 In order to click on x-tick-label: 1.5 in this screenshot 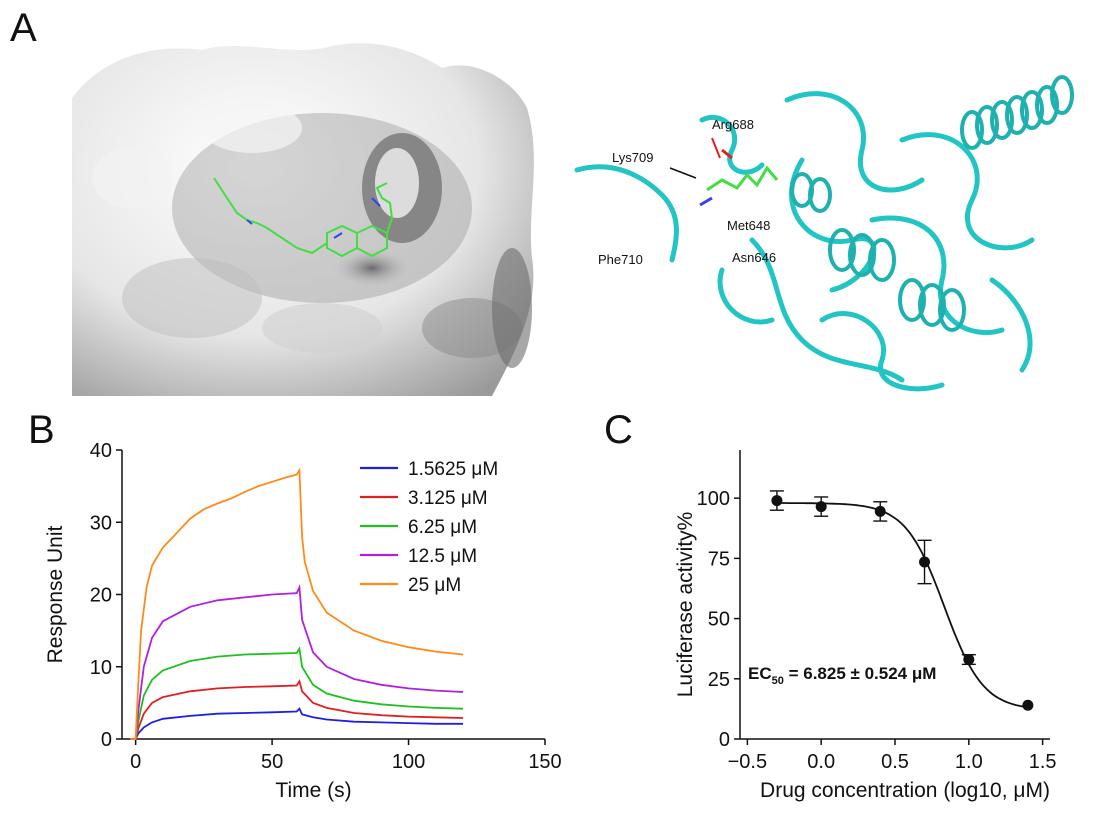, I will do `click(1043, 762)`.